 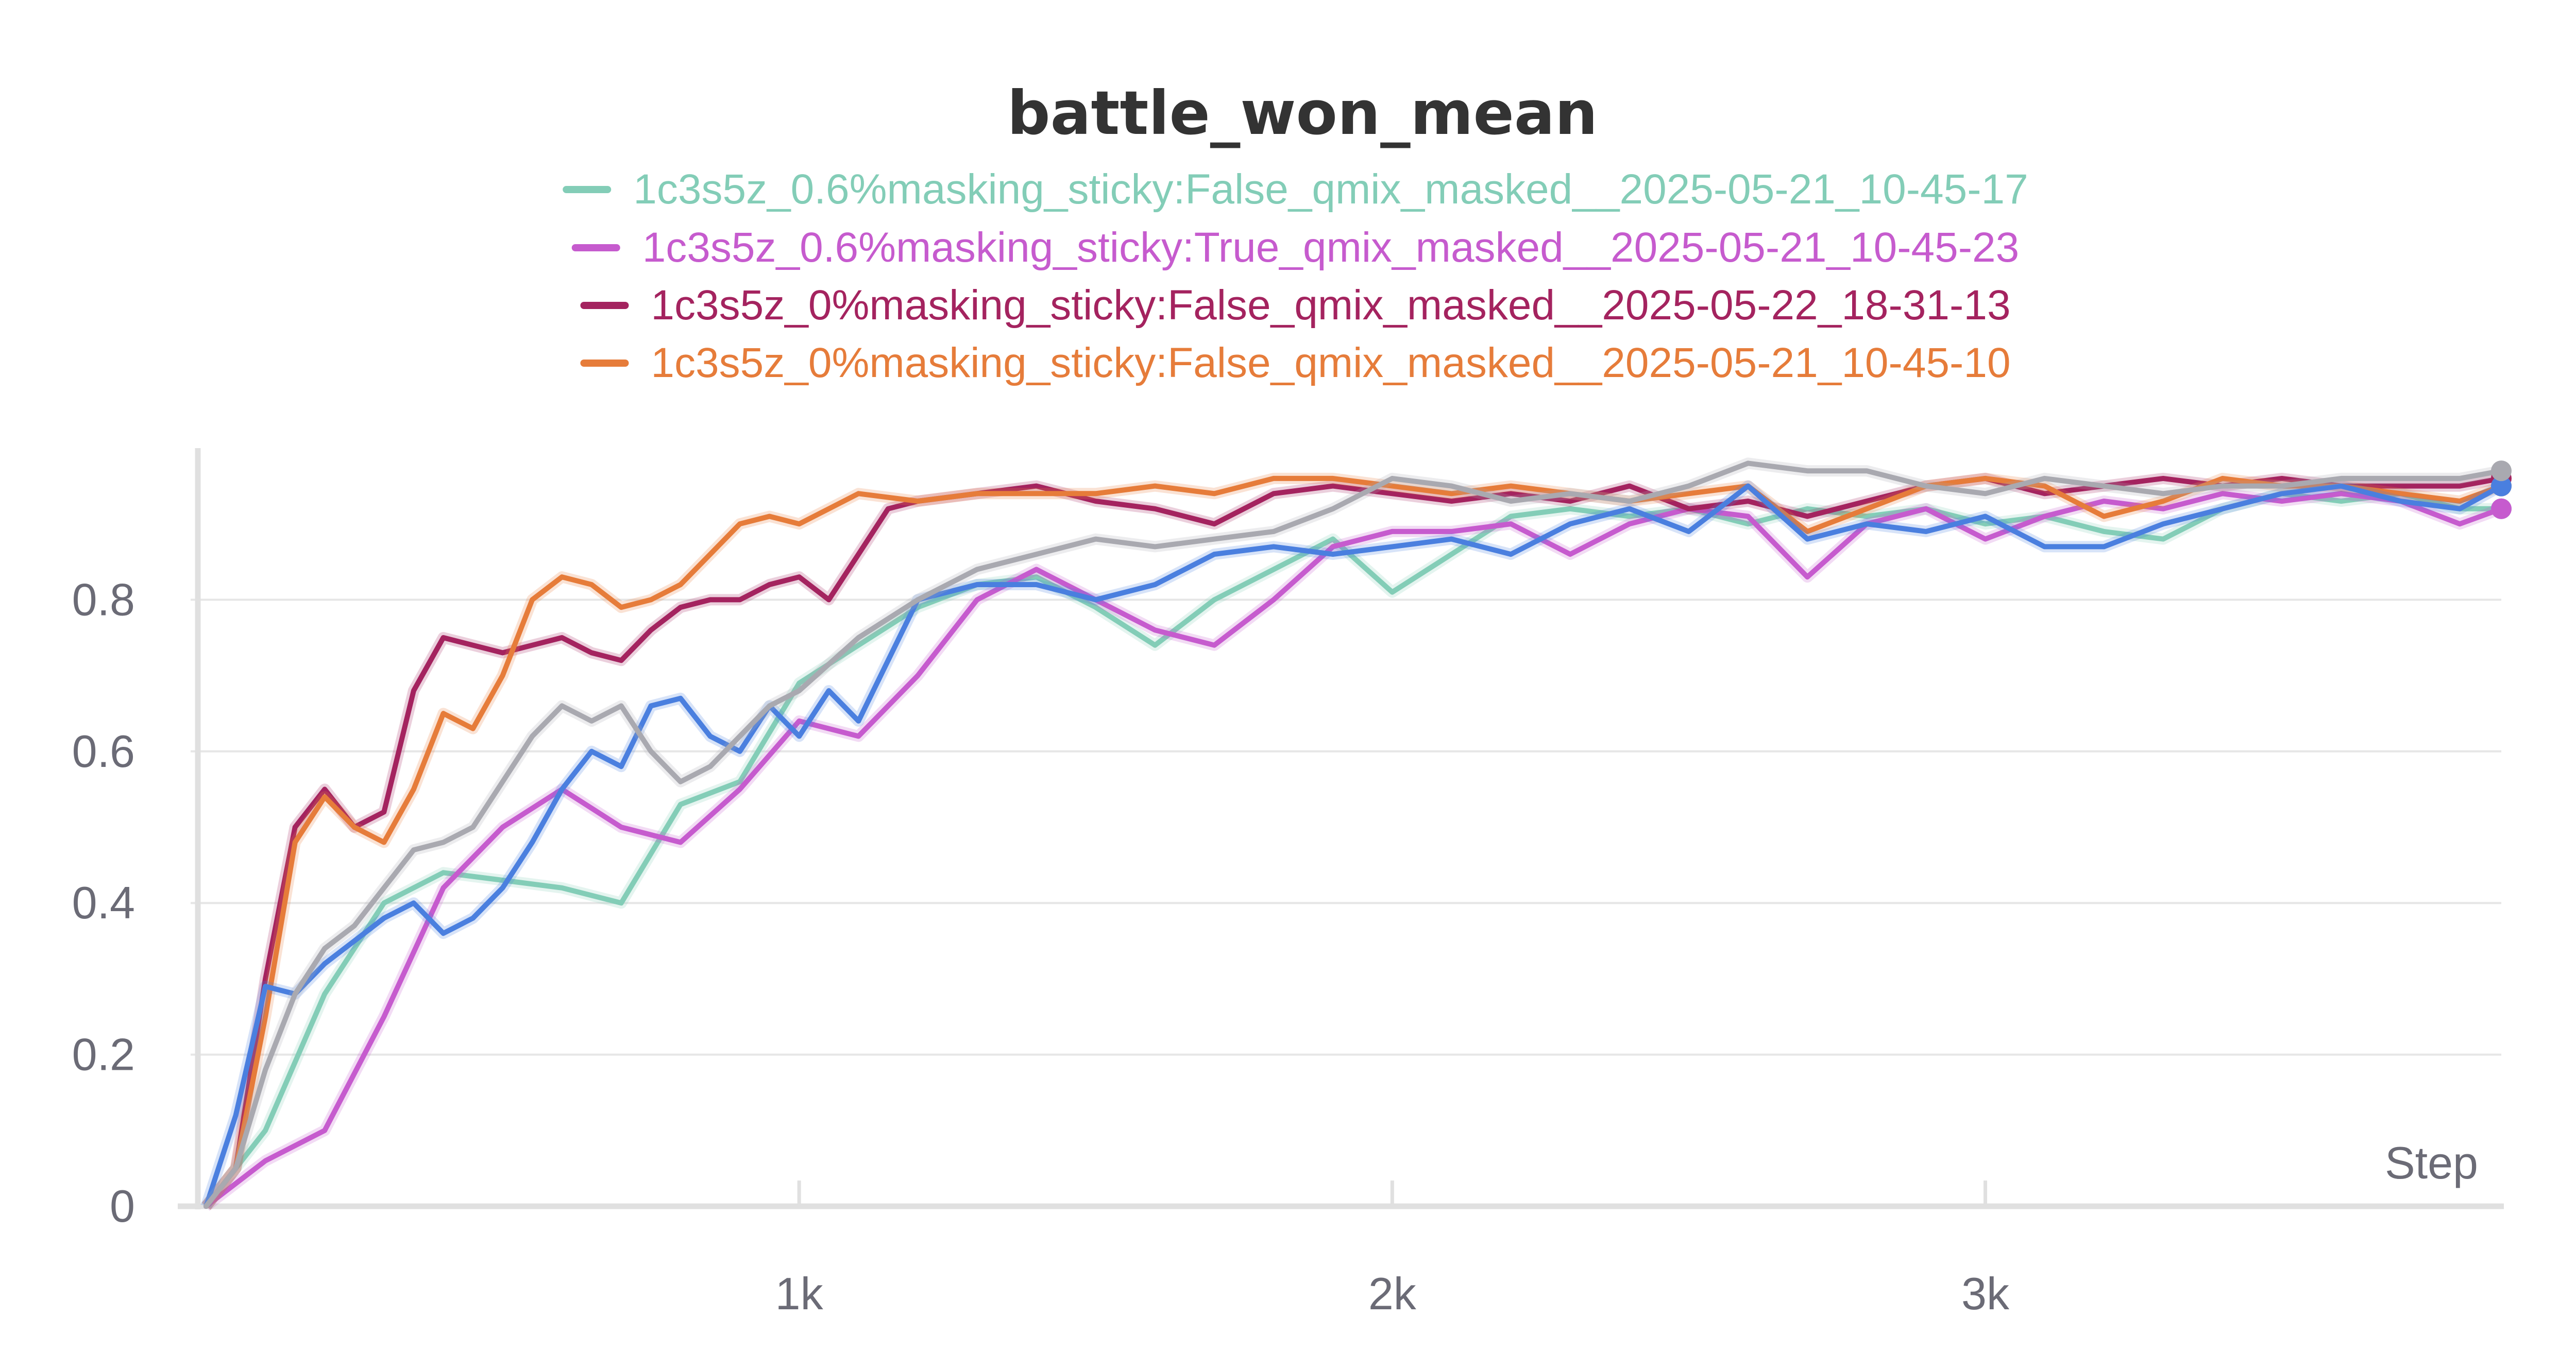 What do you see at coordinates (2432, 1162) in the screenshot?
I see `x-axis-label: Step` at bounding box center [2432, 1162].